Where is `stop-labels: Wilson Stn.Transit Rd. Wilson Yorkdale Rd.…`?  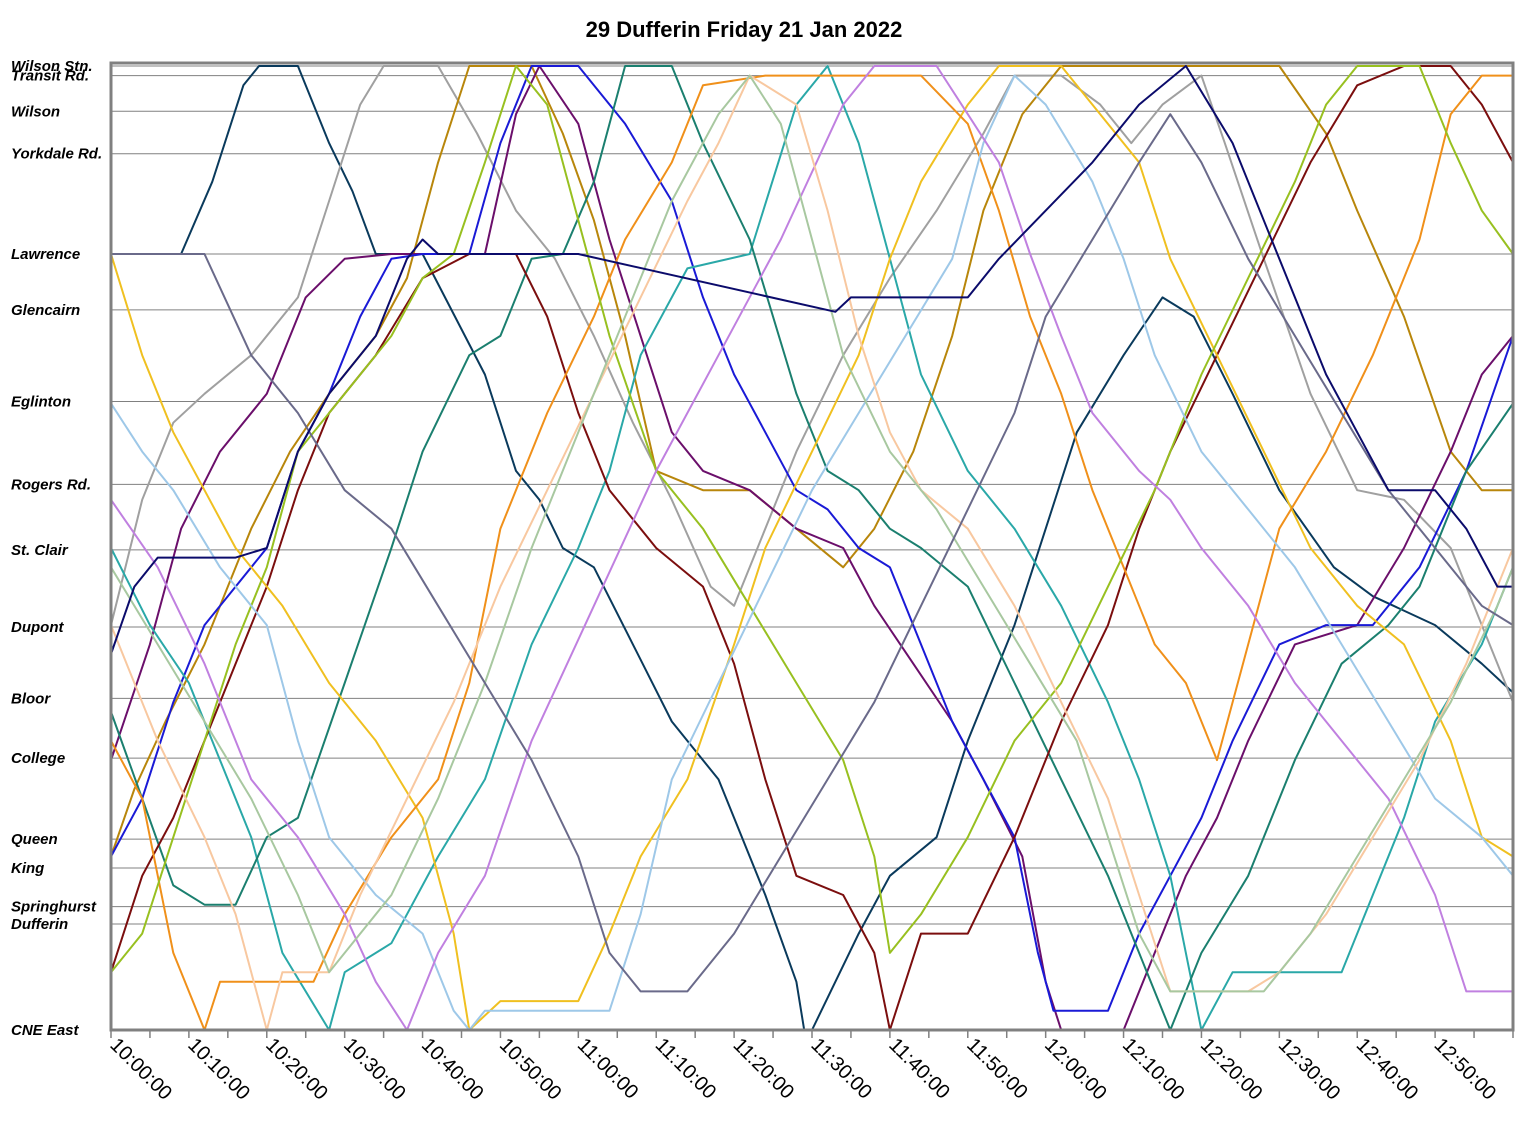
stop-labels: Wilson Stn.Transit Rd. Wilson Yorkdale Rd.… is located at coordinates (56, 548).